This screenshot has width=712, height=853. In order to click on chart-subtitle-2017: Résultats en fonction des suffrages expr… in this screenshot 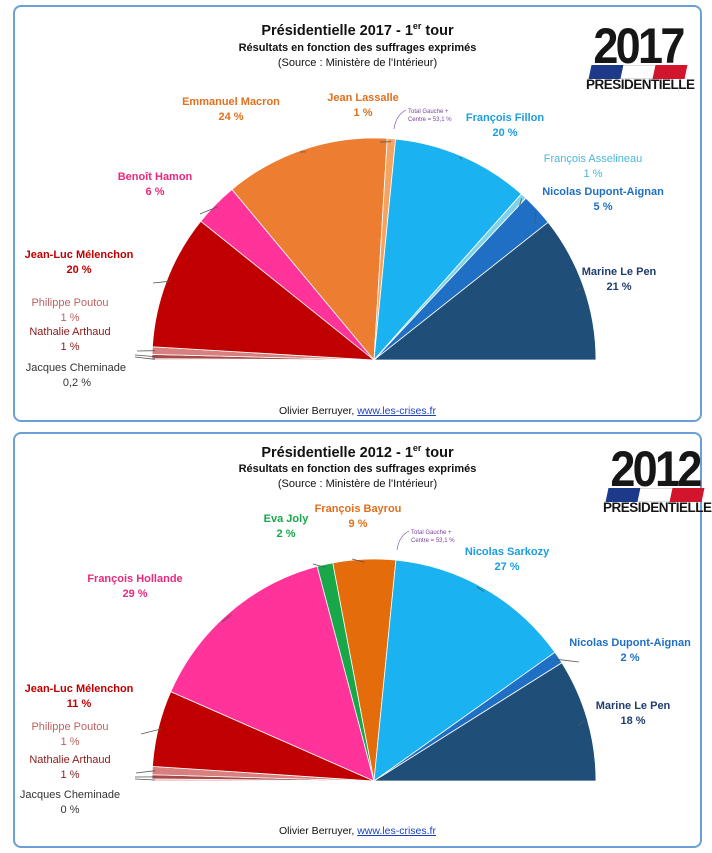, I will do `click(357, 48)`.